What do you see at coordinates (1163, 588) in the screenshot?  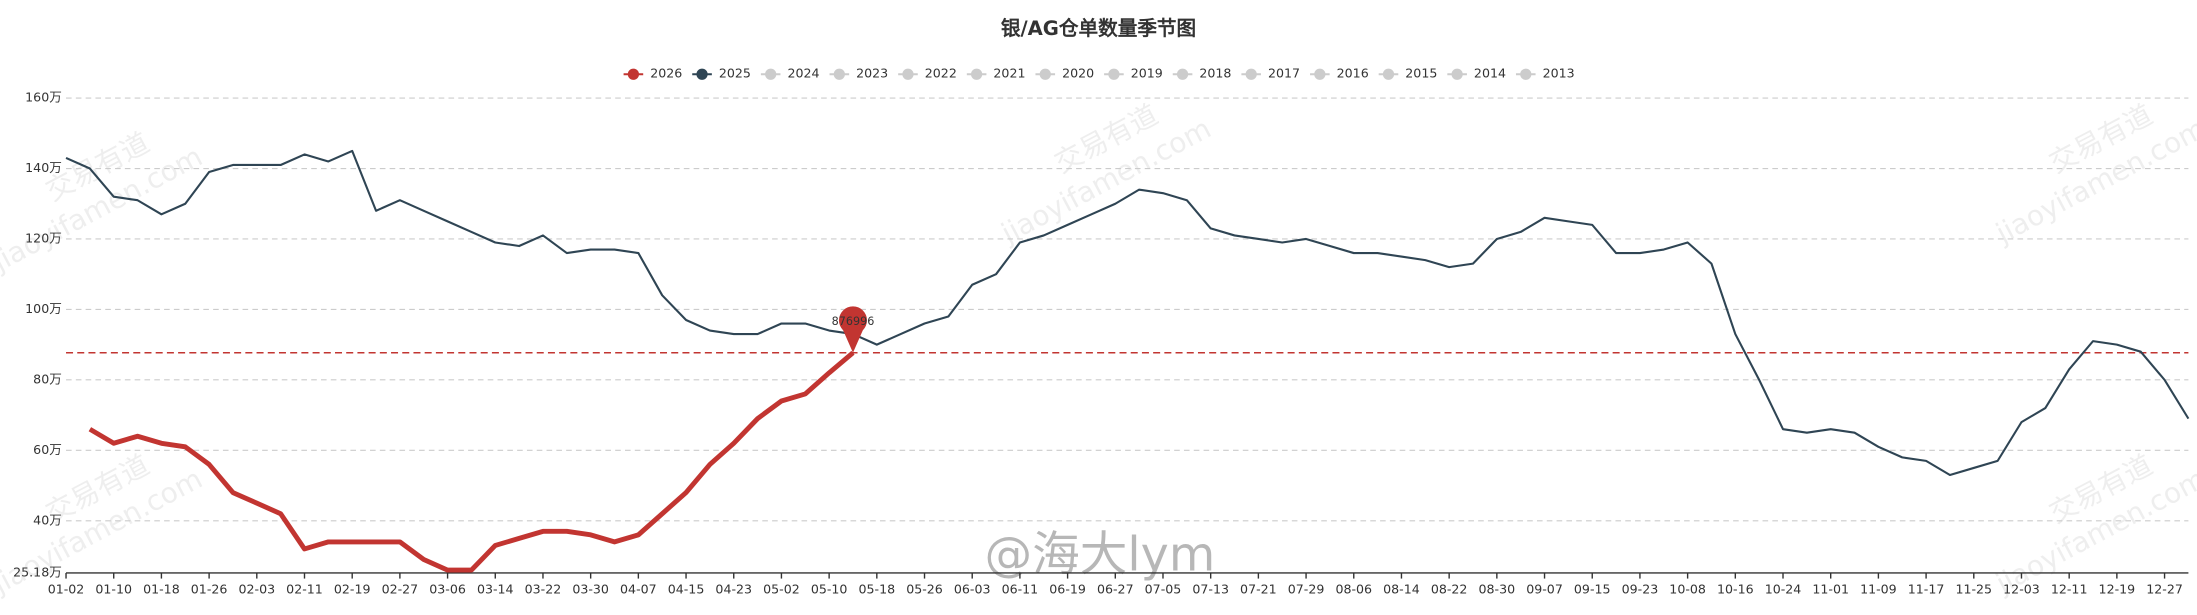 I see `x-tick-label: 07-05` at bounding box center [1163, 588].